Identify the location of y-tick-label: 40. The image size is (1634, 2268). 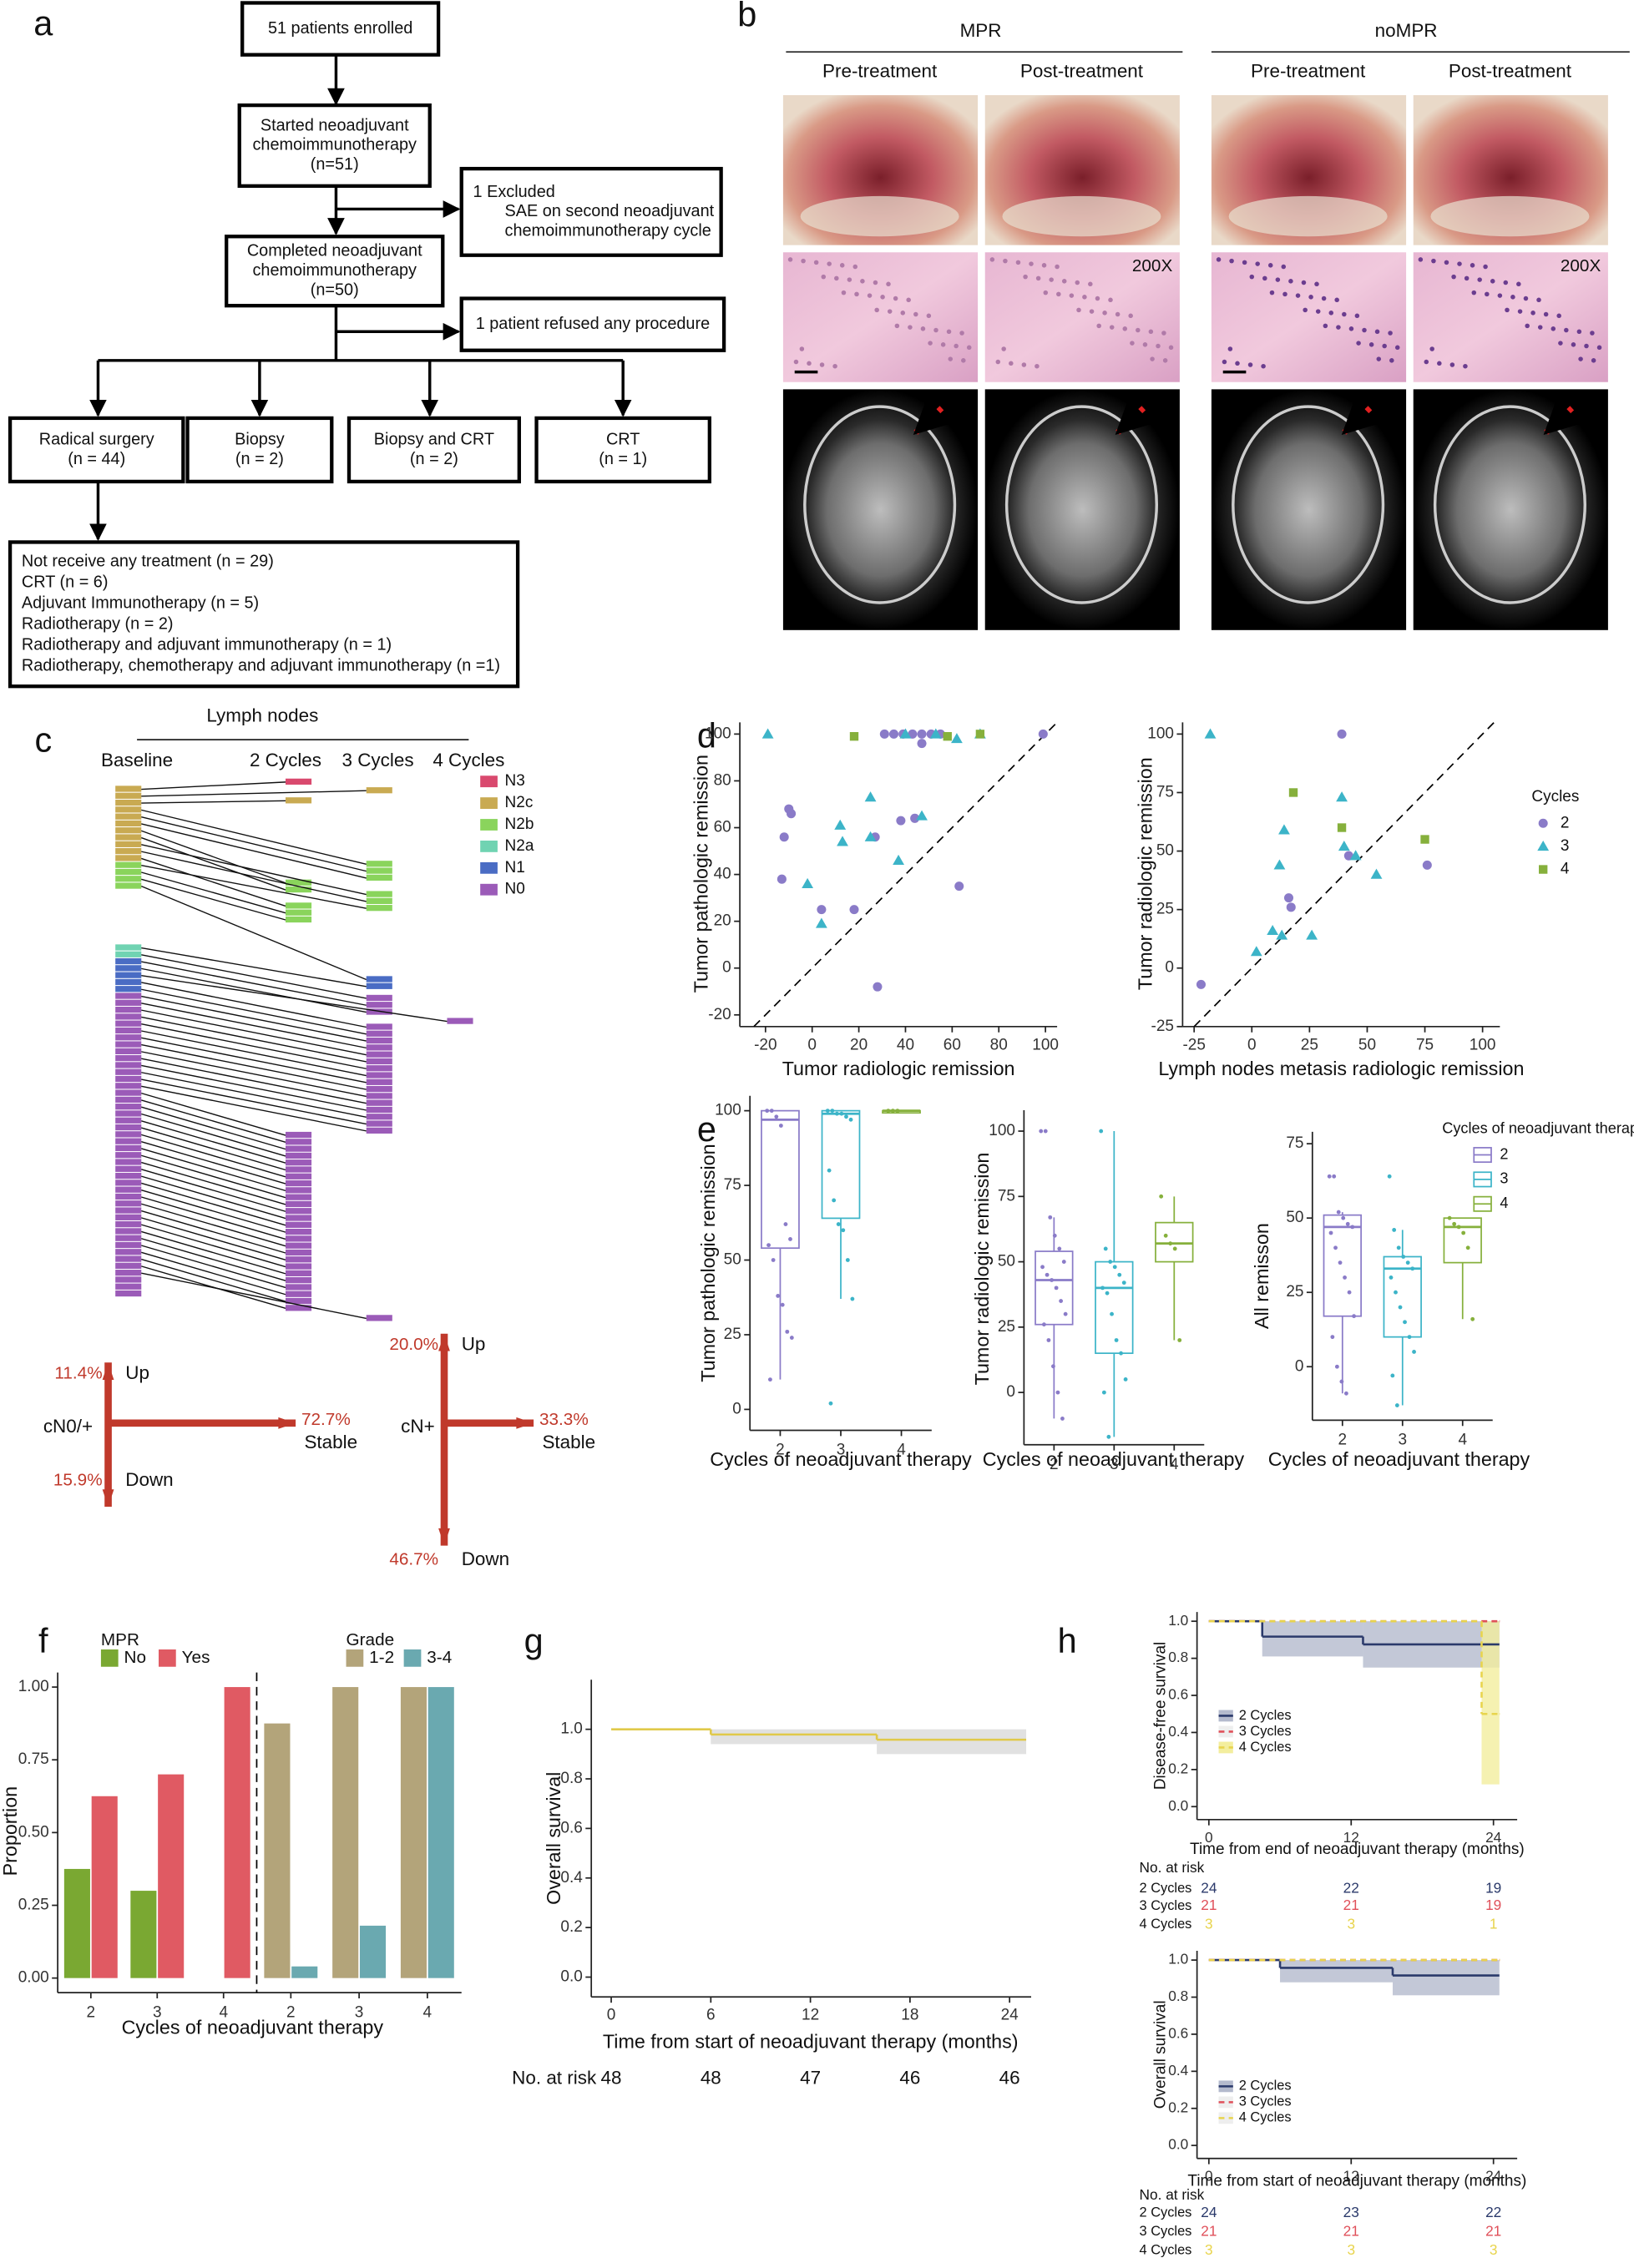
(722, 874).